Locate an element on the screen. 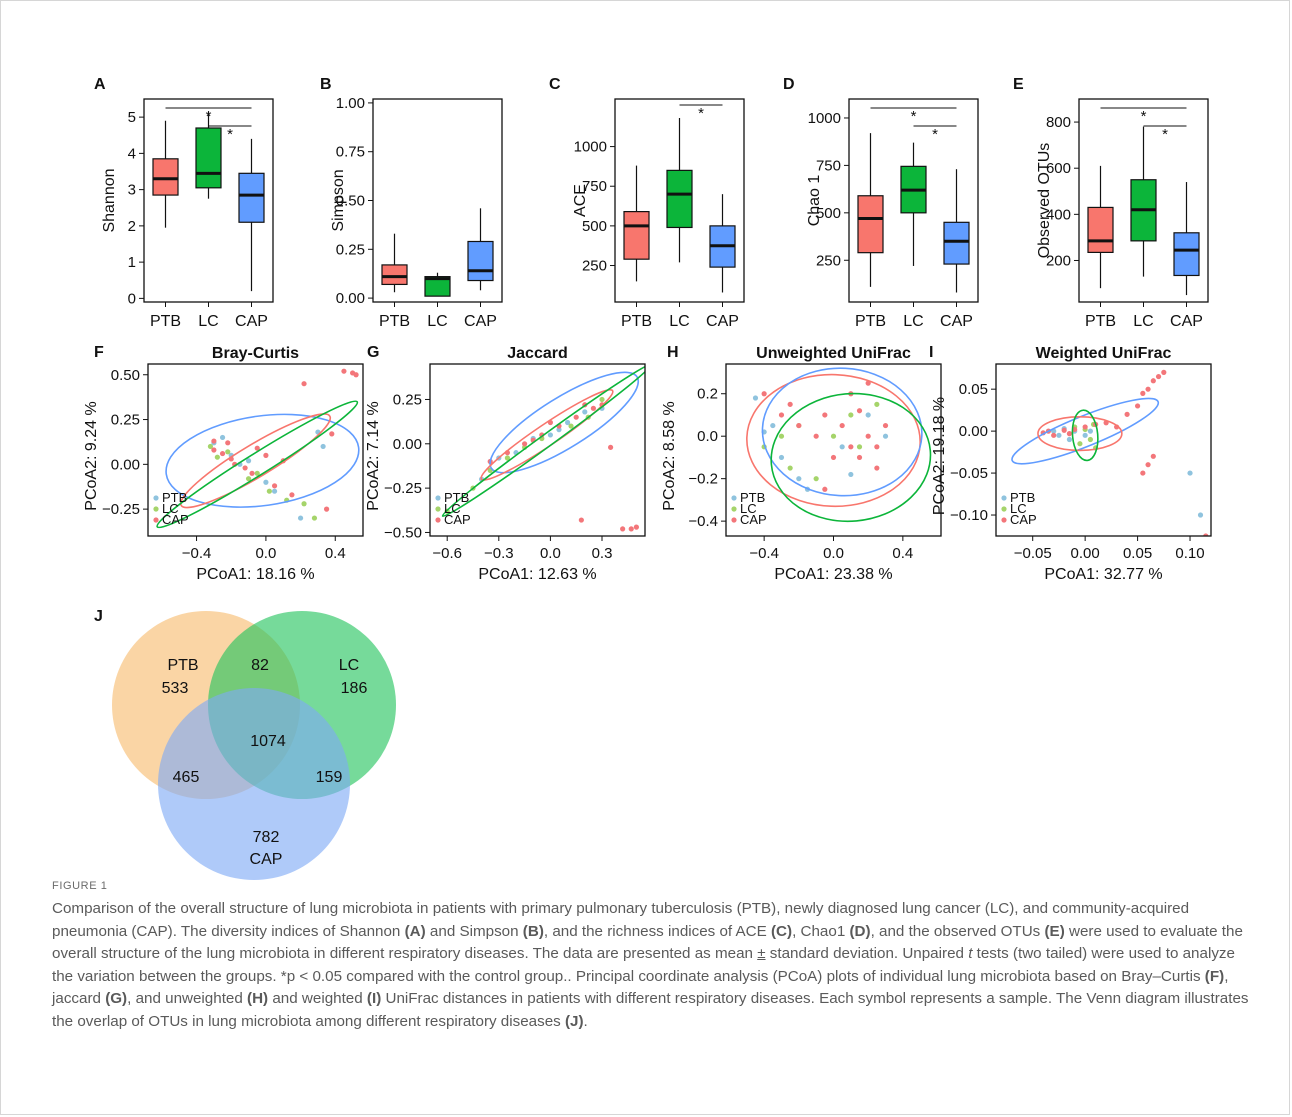 The width and height of the screenshot is (1292, 1117). x-tick-label: CAP is located at coordinates (480, 321).